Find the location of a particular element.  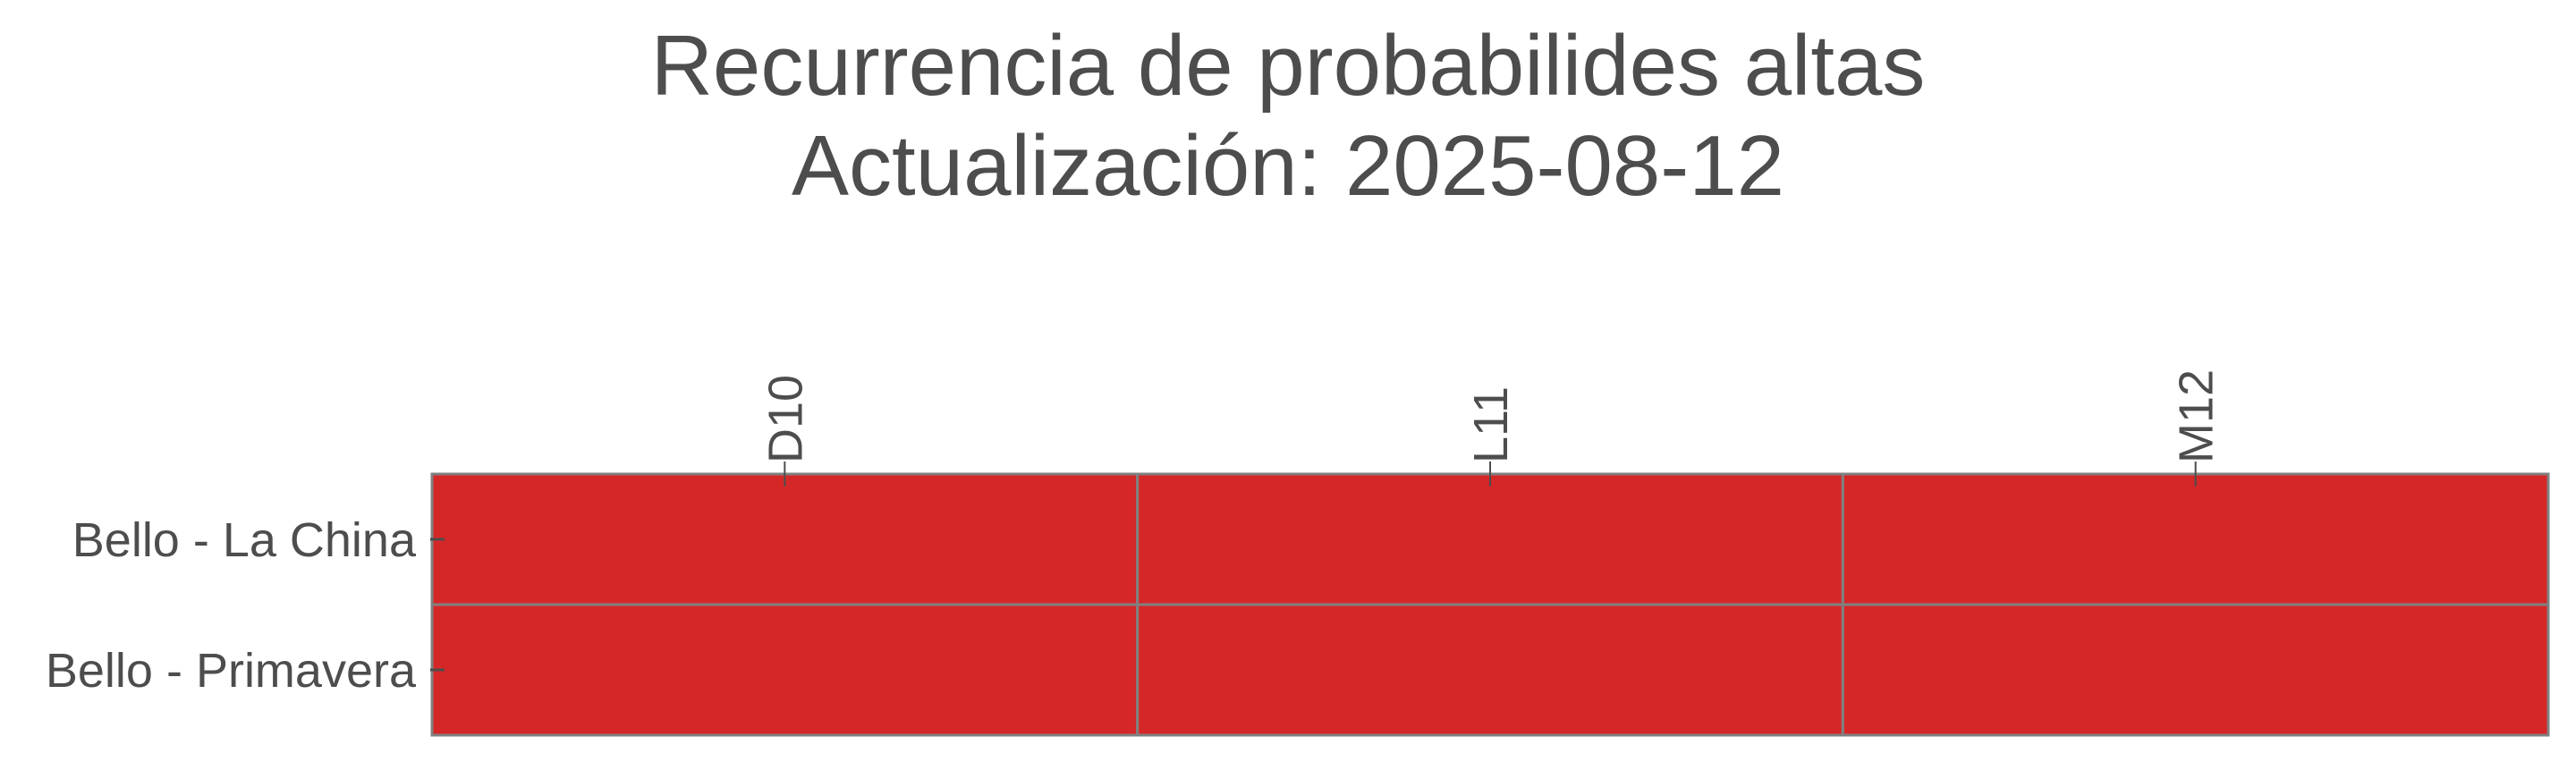

chart-title-line-1: Recurrencia de probabilides altas is located at coordinates (1288, 66).